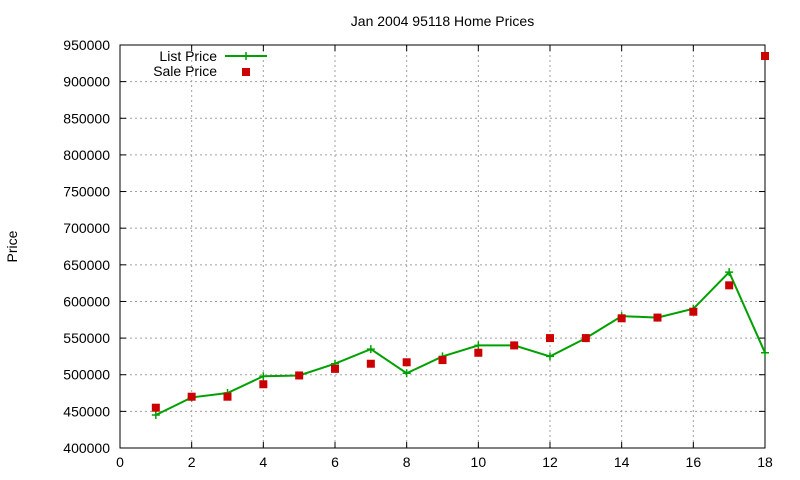  What do you see at coordinates (479, 462) in the screenshot?
I see `x-tick-label: 10` at bounding box center [479, 462].